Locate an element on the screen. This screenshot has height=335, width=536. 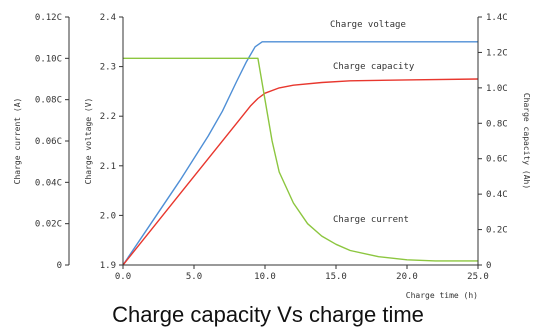
charge-voltage-label: Charge voltage is located at coordinates (368, 25).